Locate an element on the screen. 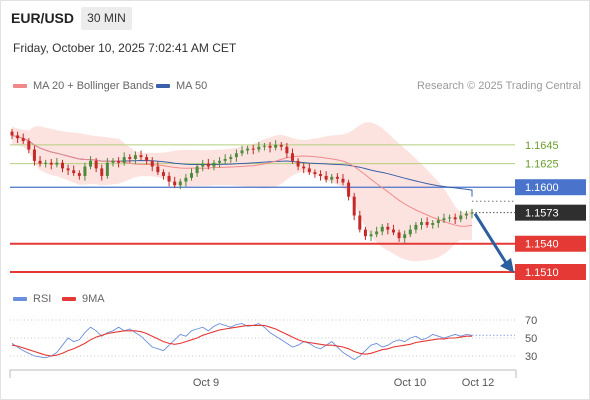 This screenshot has width=590, height=400. legend-9ma-label: 9MA is located at coordinates (93, 299).